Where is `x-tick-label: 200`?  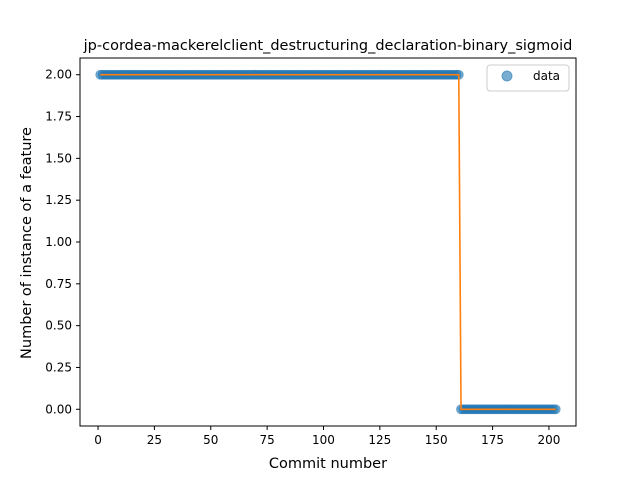
x-tick-label: 200 is located at coordinates (548, 440).